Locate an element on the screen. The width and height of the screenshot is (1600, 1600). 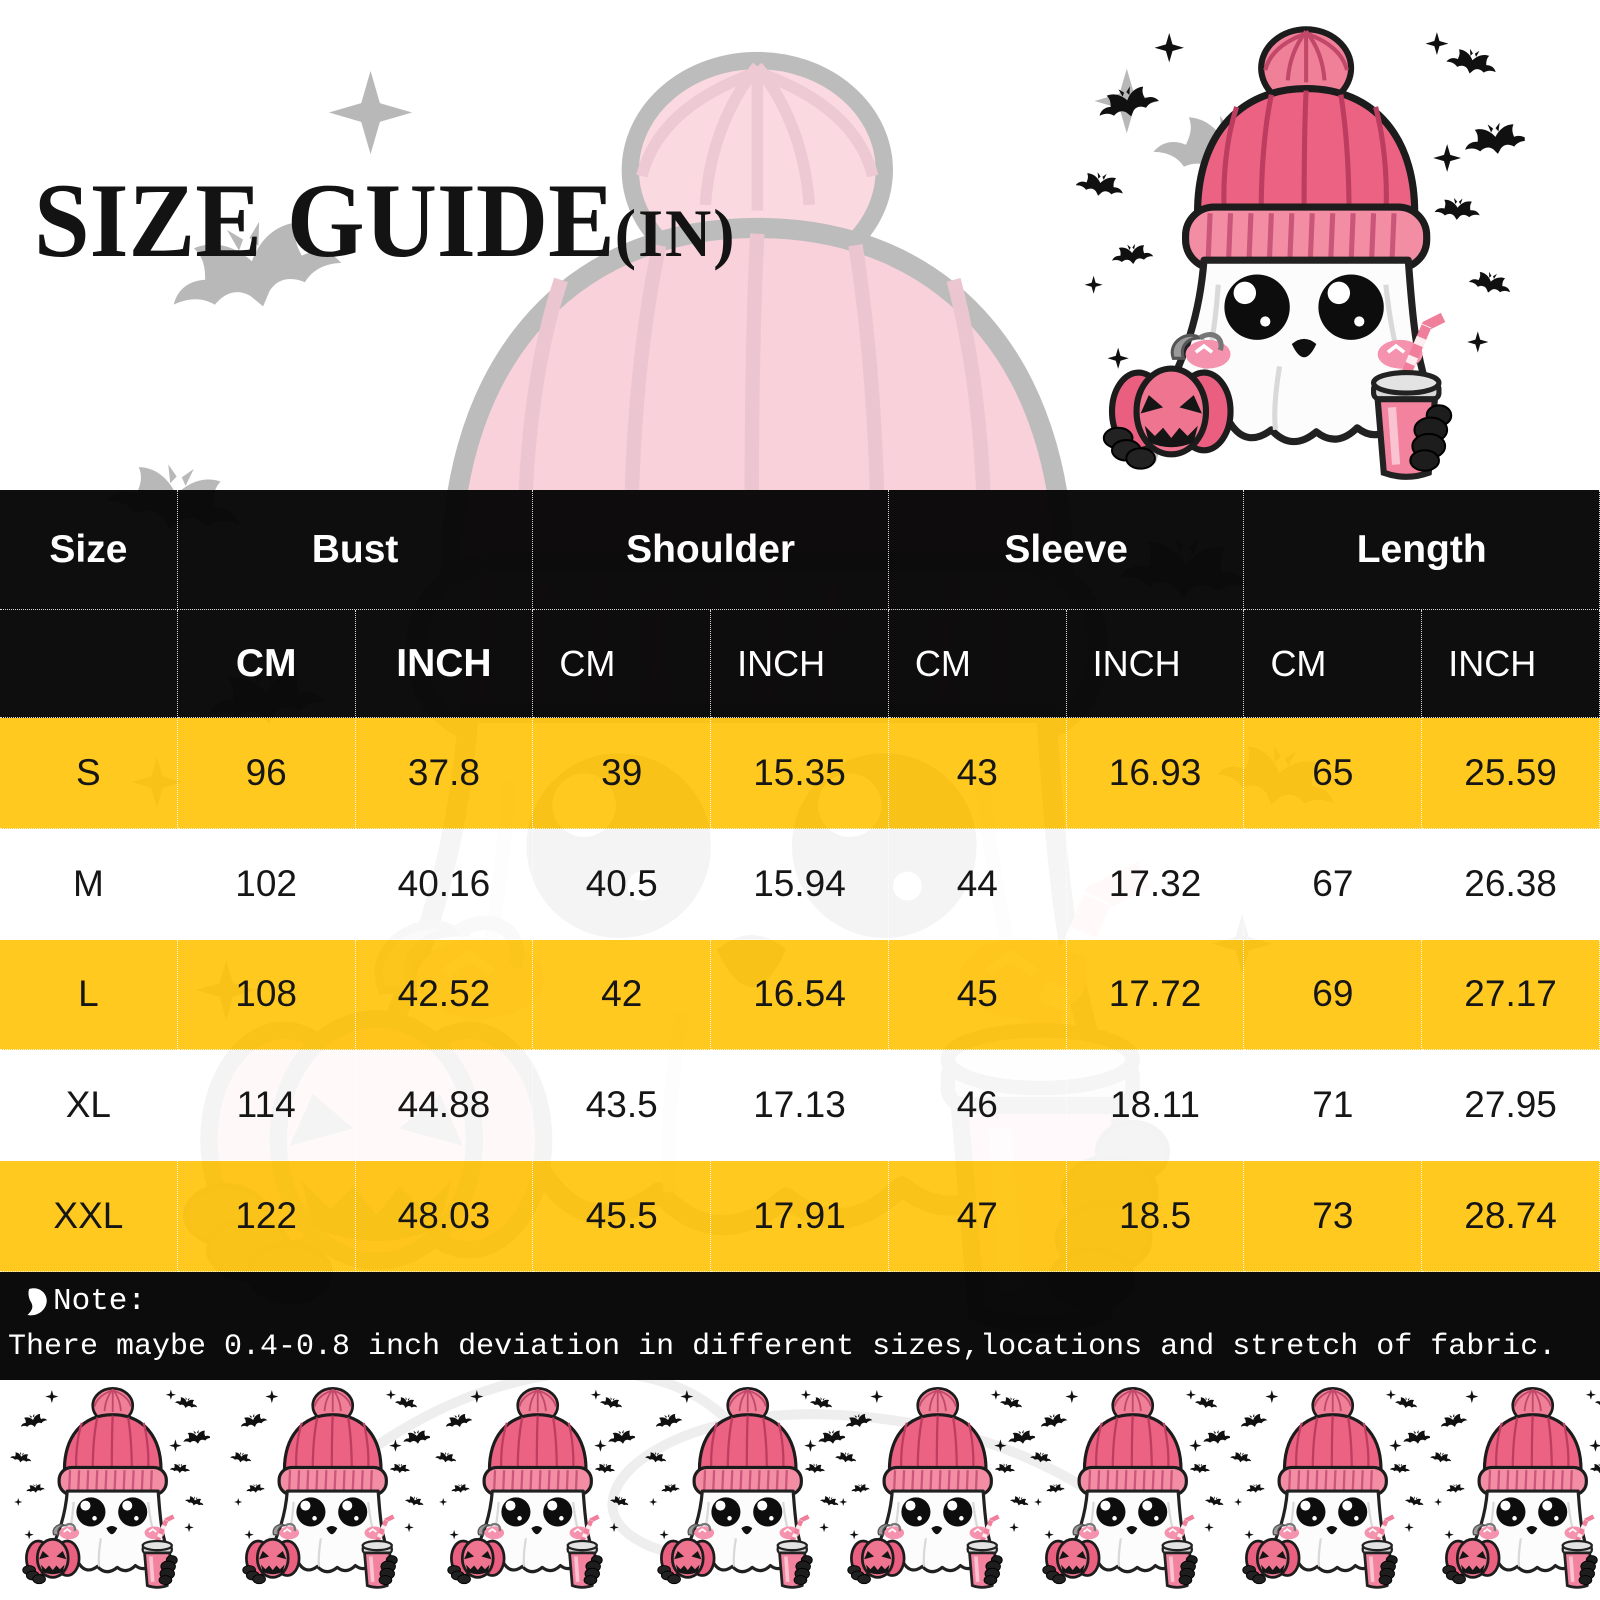
data-cell: 15.94 is located at coordinates (800, 884).